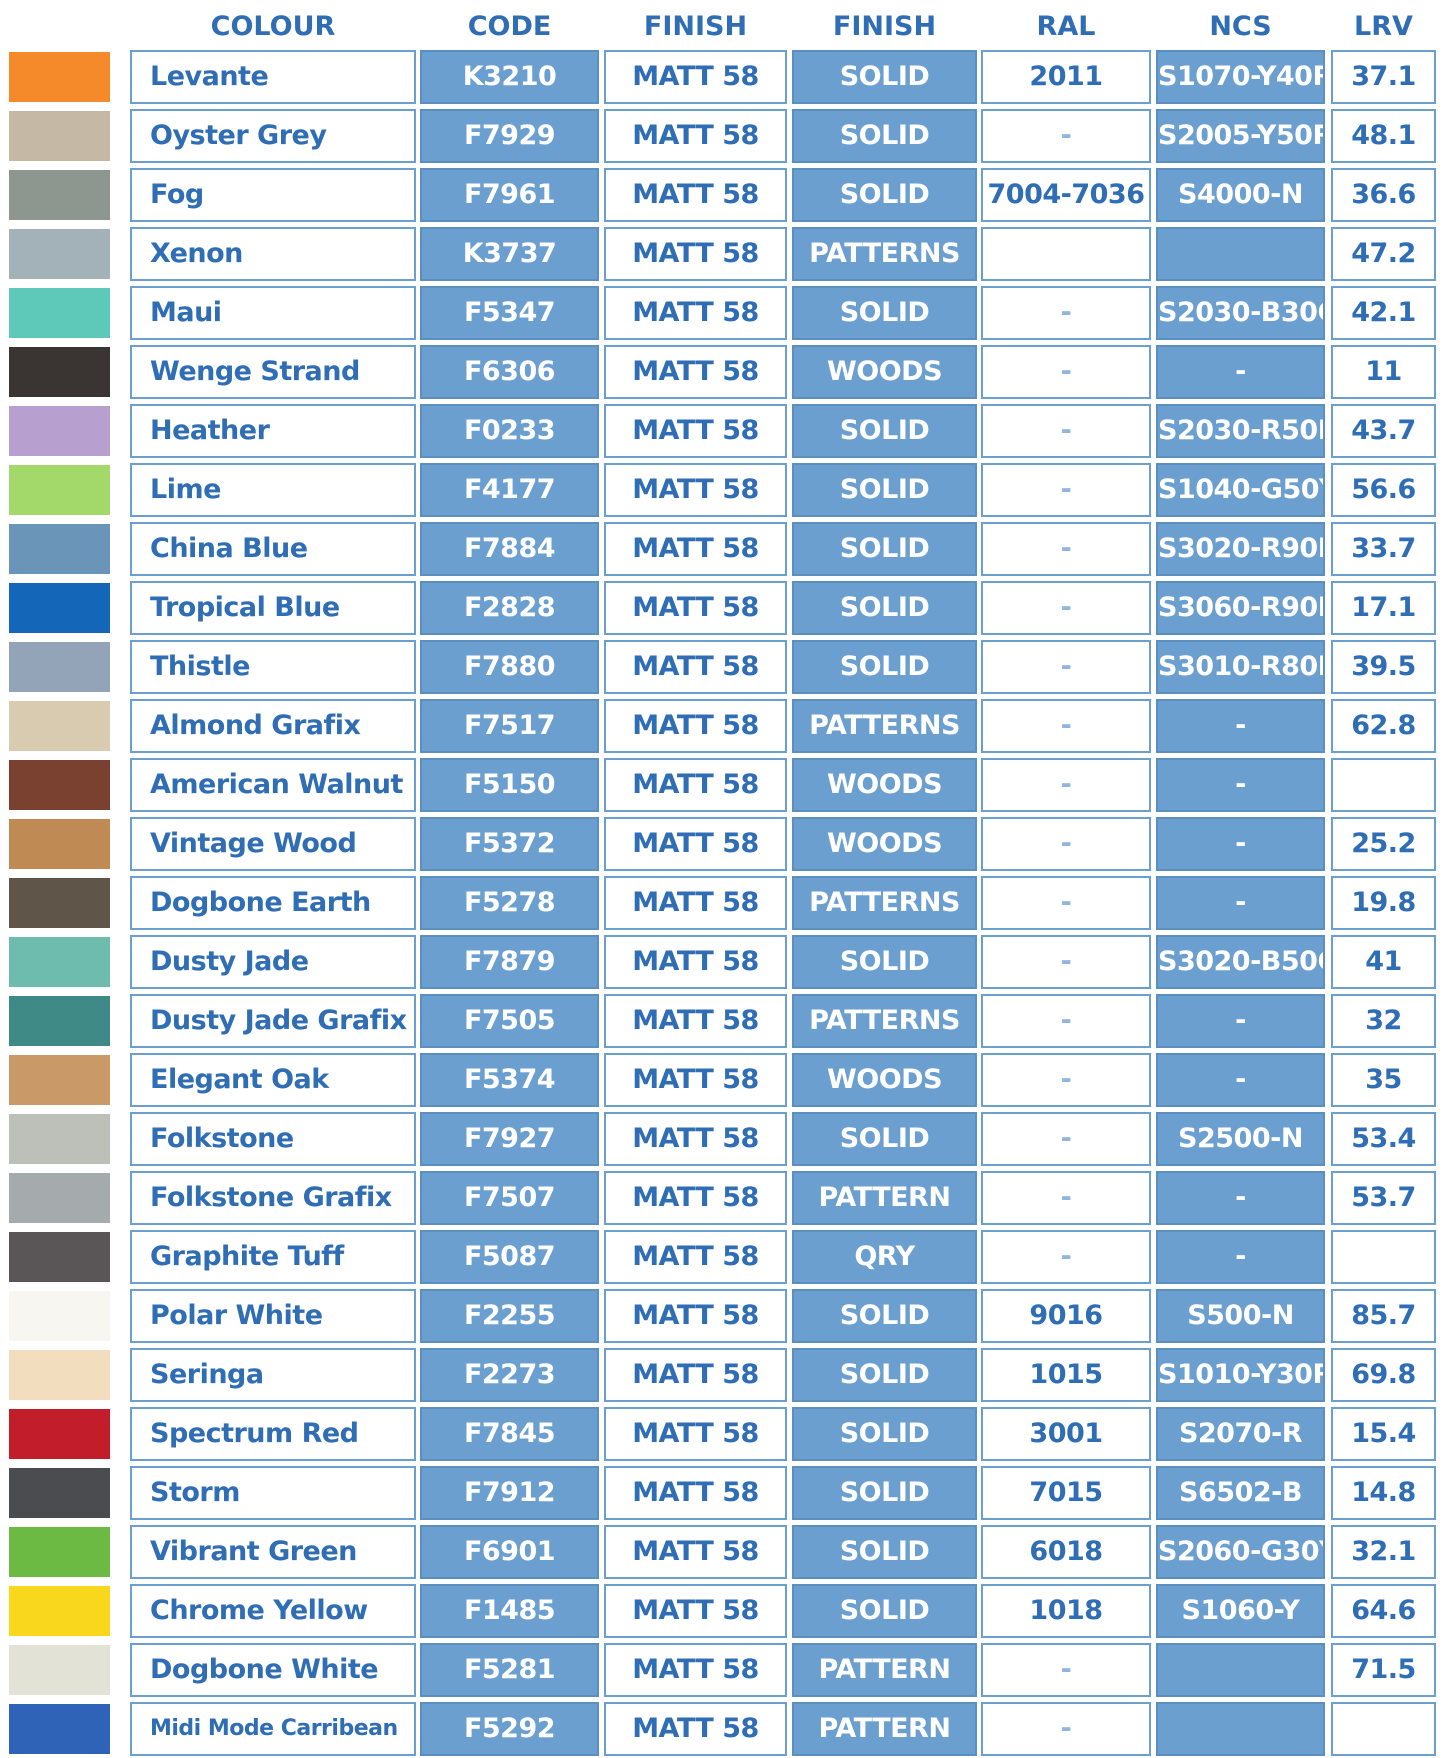 The width and height of the screenshot is (1443, 1758). What do you see at coordinates (1240, 77) in the screenshot?
I see `ncs-cell: S1070-Y40R` at bounding box center [1240, 77].